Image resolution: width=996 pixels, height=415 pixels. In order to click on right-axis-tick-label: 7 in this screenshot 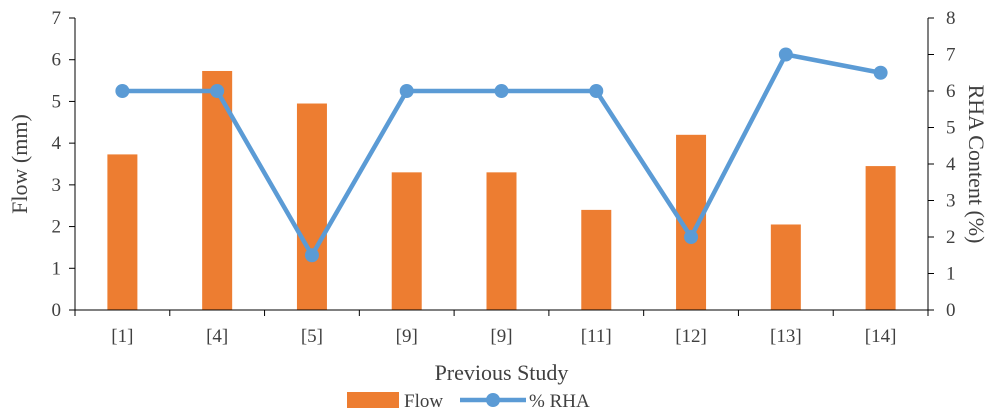, I will do `click(951, 55)`.